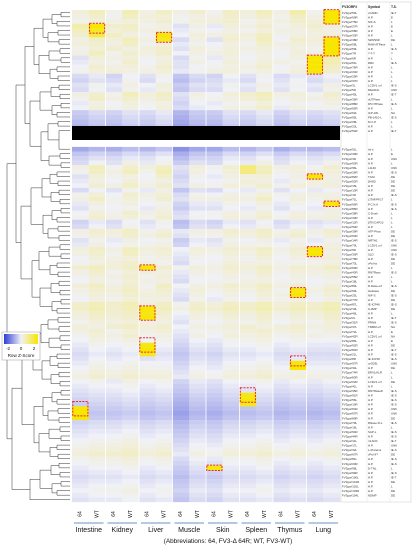 The height and width of the screenshot is (550, 413). Describe the element at coordinates (350, 414) in the screenshot. I see `table-cell: FV3gorf97R` at that location.